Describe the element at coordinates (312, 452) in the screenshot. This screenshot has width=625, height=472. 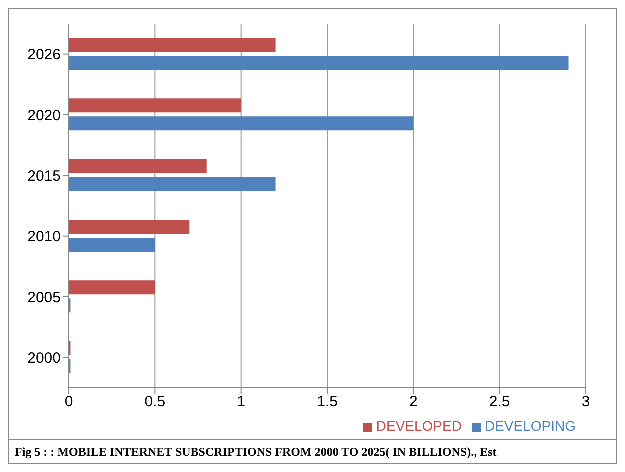
I see `caption: Fig 5 : : MOBILE INTERNET SUBSCRIPTIONS FROM 2000 TO 2025( IN BILLIONS)., Est` at that location.